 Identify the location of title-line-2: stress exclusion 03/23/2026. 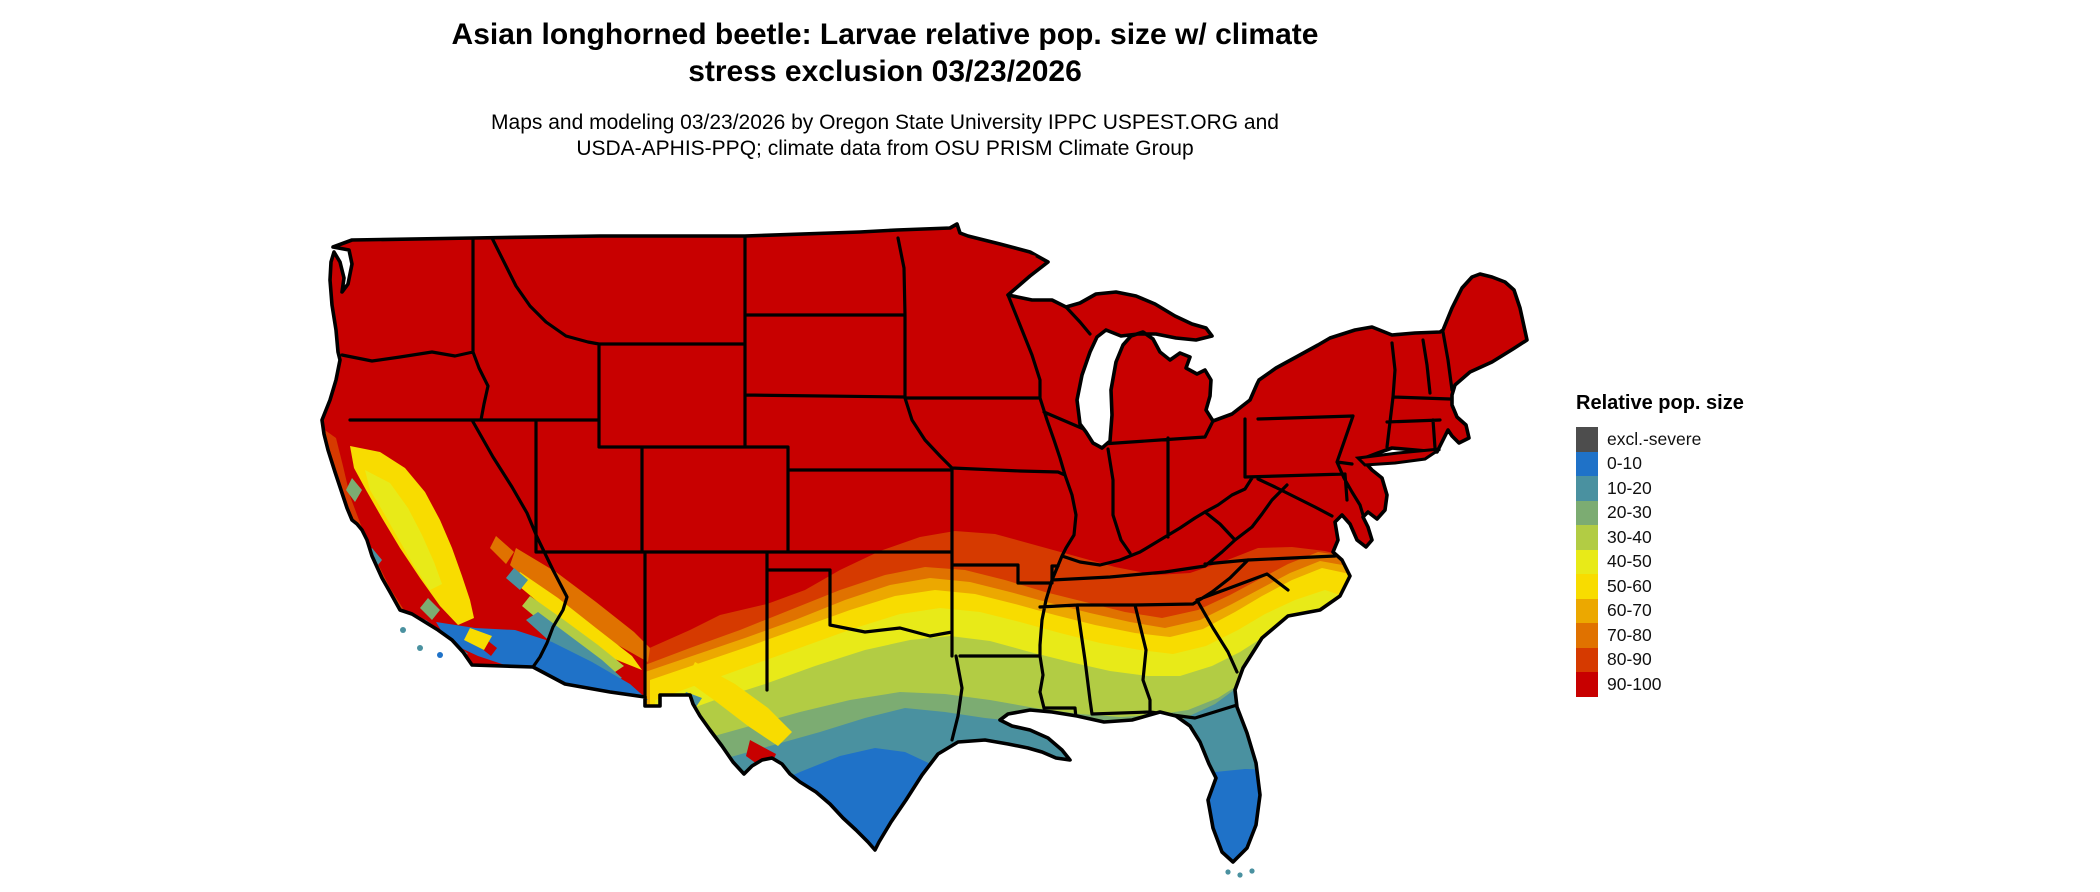
(885, 71).